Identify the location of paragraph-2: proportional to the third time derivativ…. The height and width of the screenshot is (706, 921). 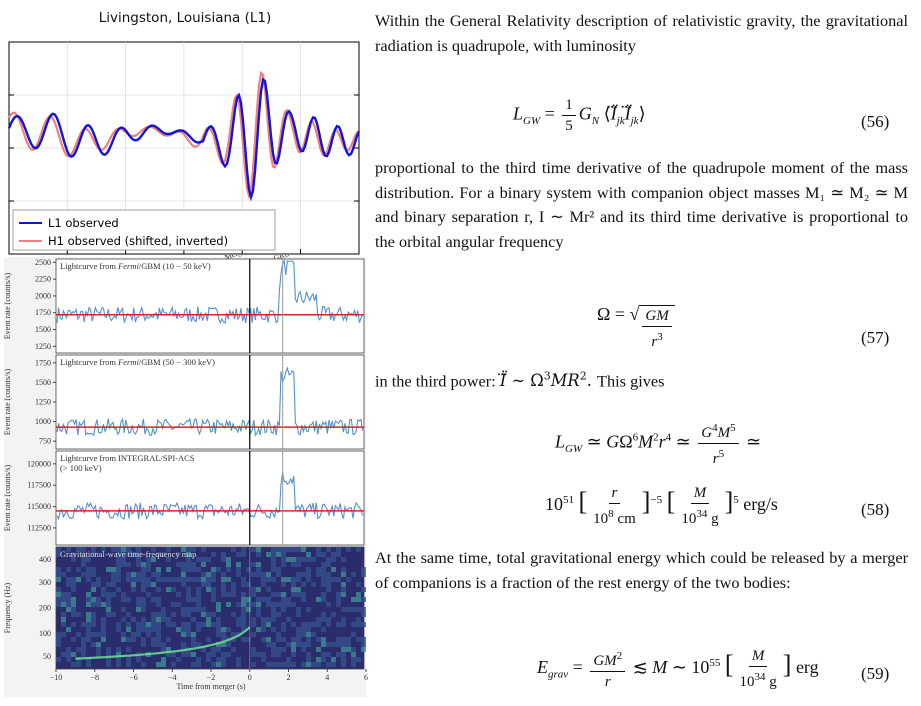
(641, 204).